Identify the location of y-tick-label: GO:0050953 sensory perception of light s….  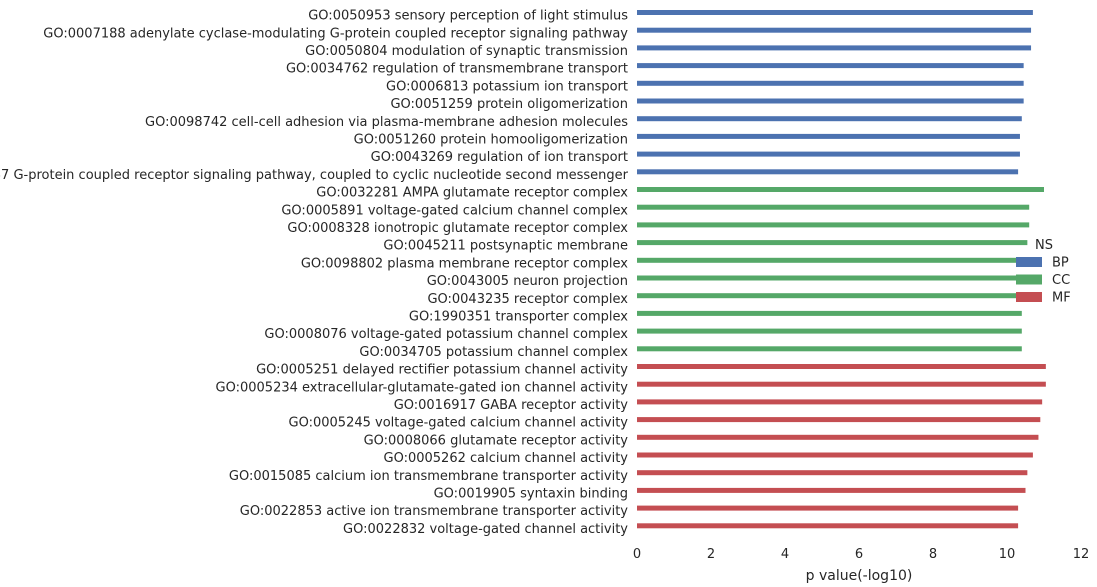
(468, 16).